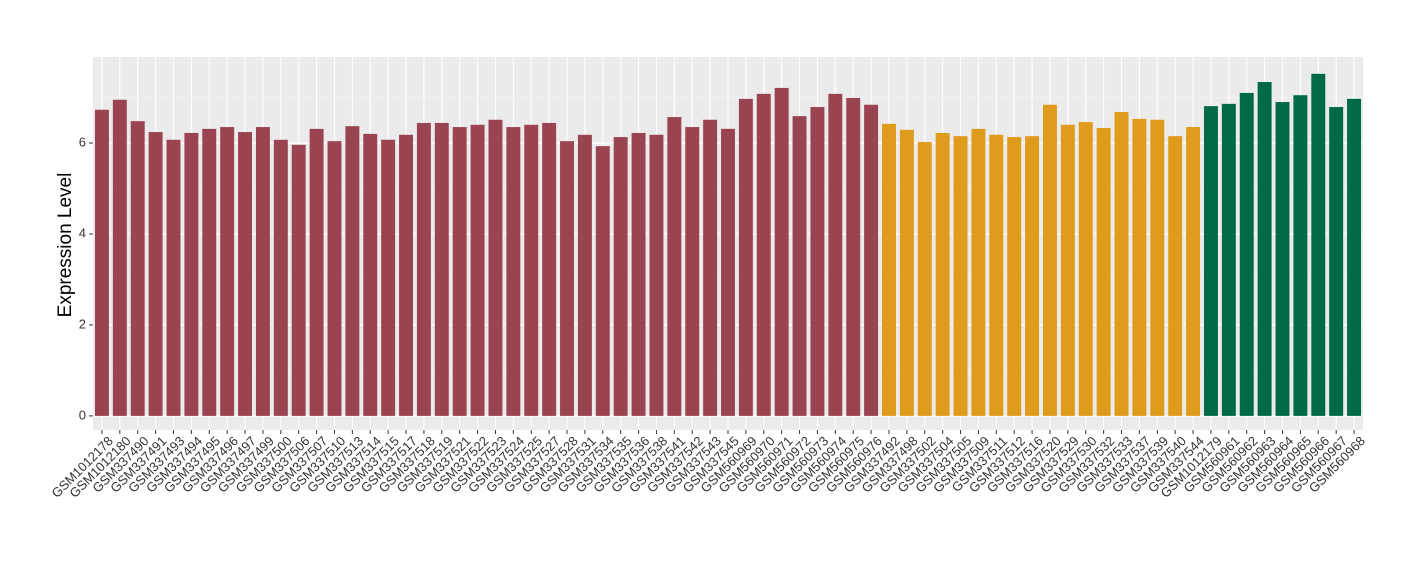 The width and height of the screenshot is (1420, 580). What do you see at coordinates (82, 141) in the screenshot?
I see `y-tick-label: 6` at bounding box center [82, 141].